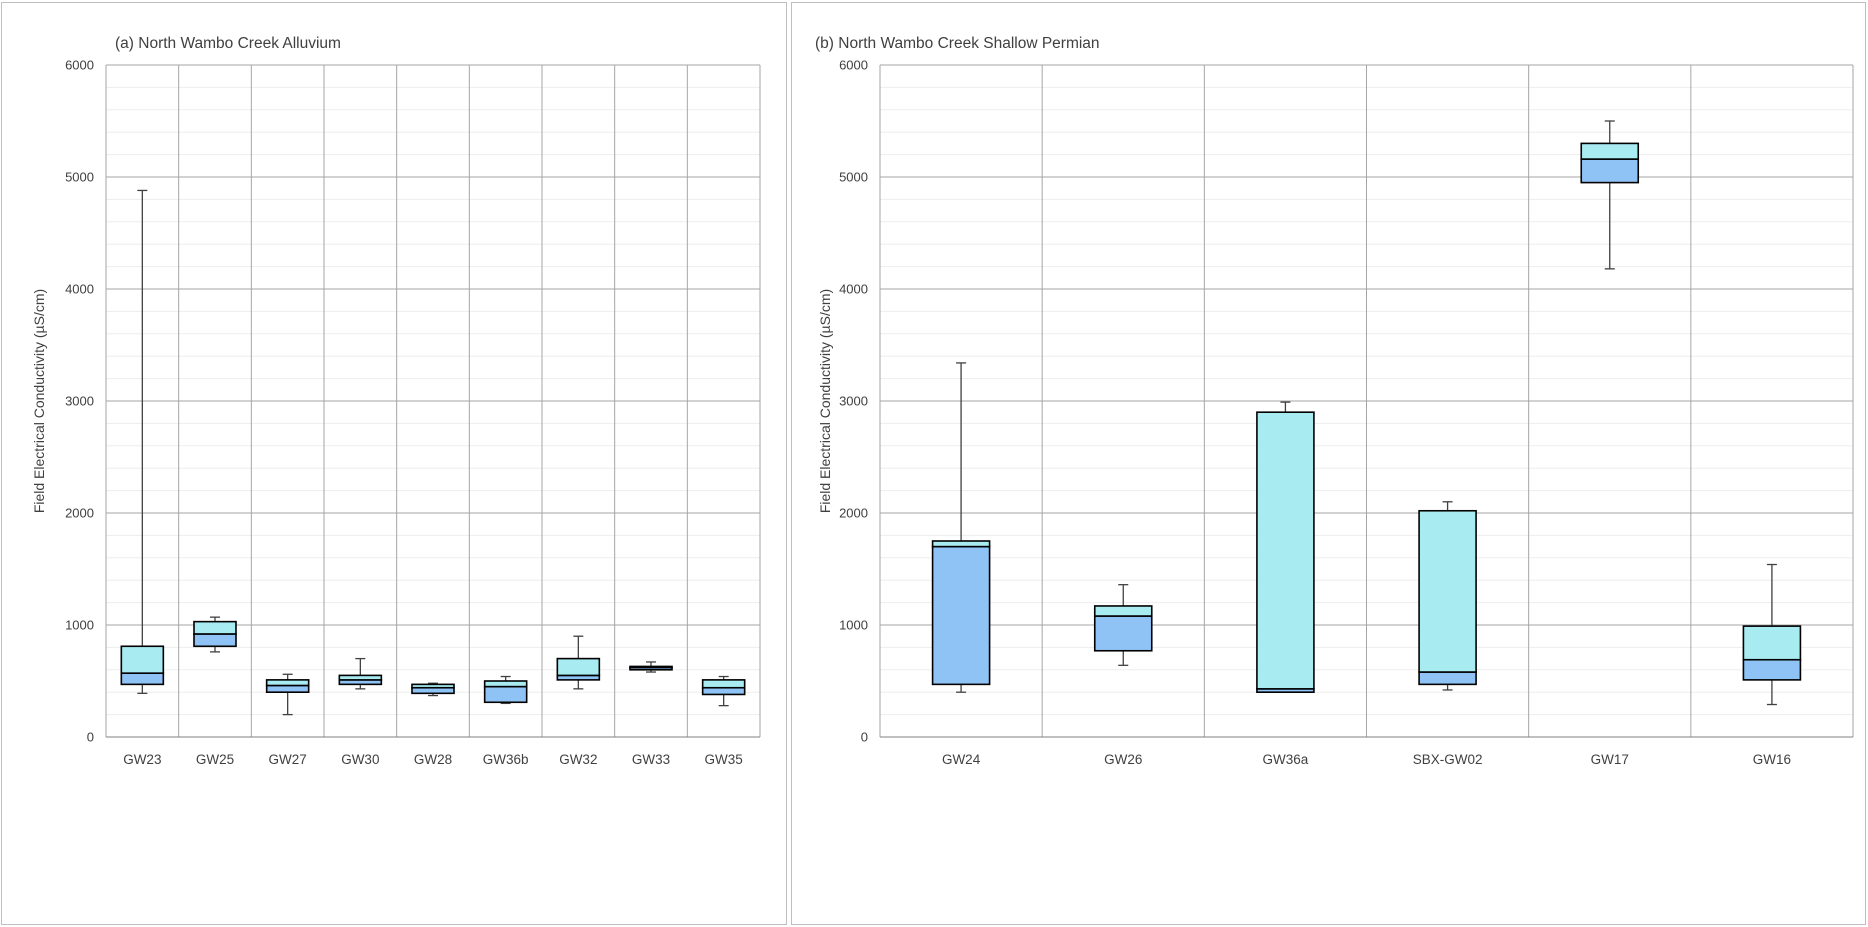 Image resolution: width=1868 pixels, height=927 pixels. What do you see at coordinates (215, 759) in the screenshot?
I see `x-tick-label: GW25` at bounding box center [215, 759].